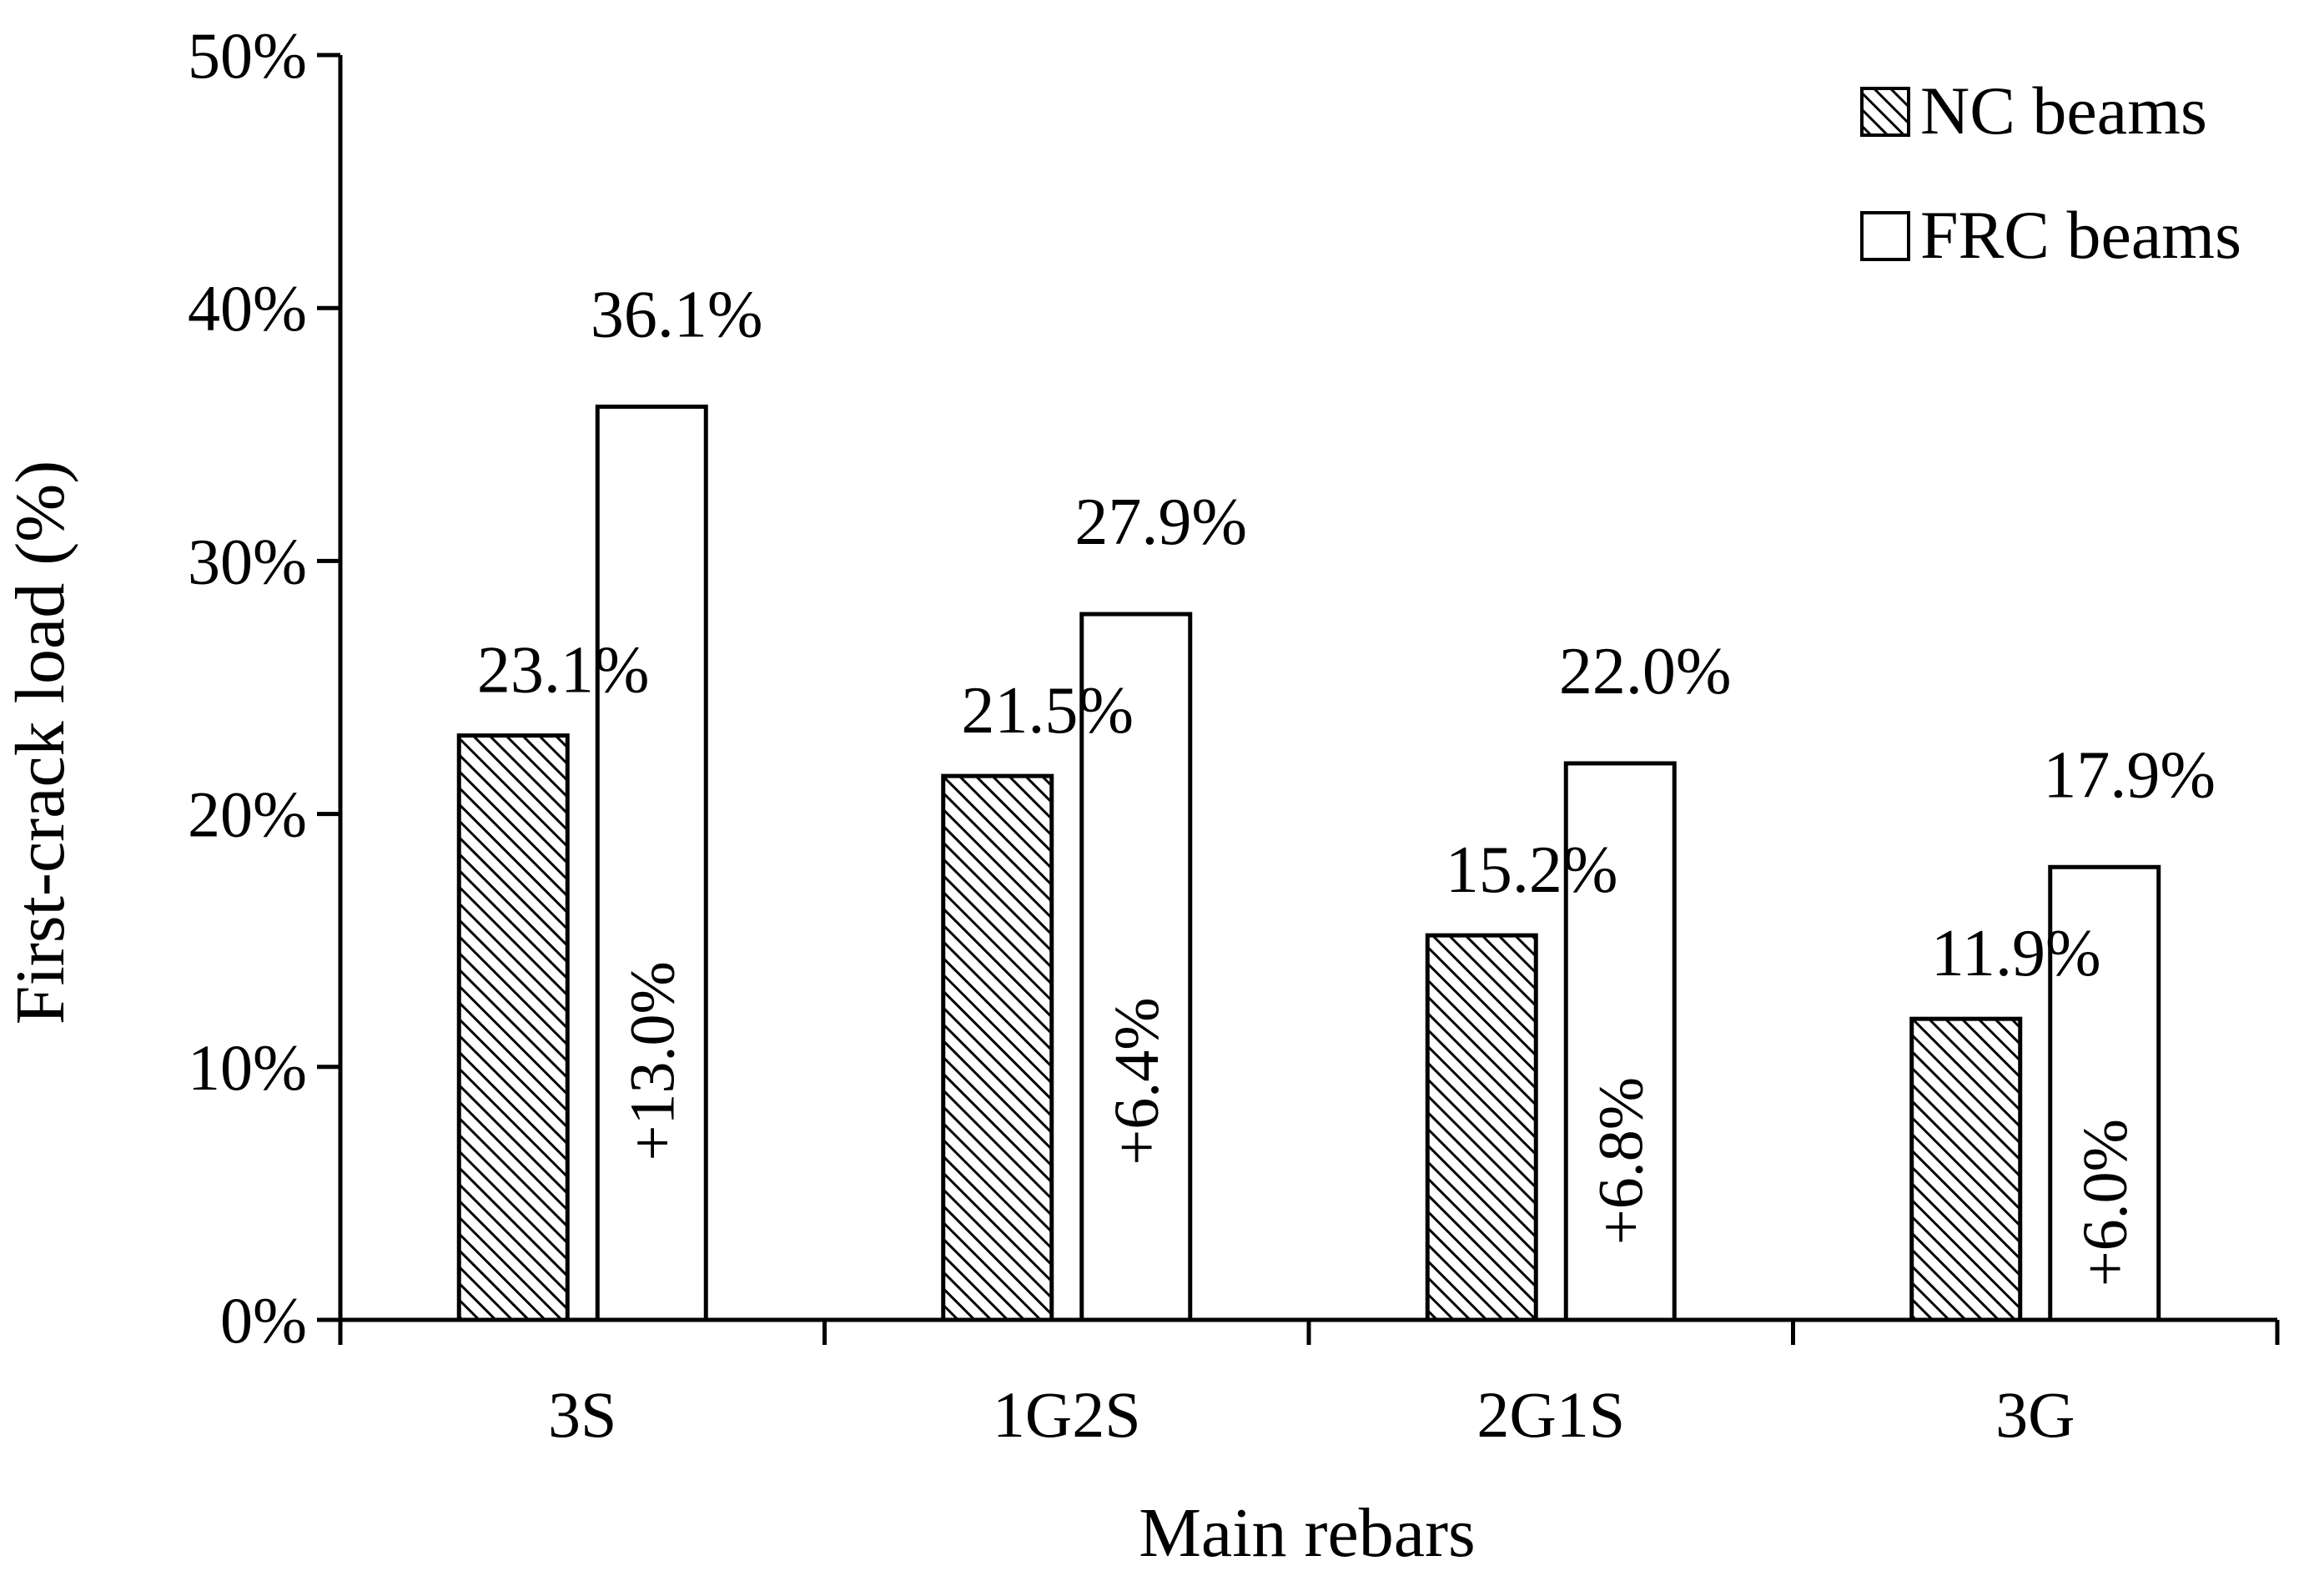 Image resolution: width=2324 pixels, height=1581 pixels. What do you see at coordinates (1067, 1414) in the screenshot?
I see `x-tick-label: 1G2S` at bounding box center [1067, 1414].